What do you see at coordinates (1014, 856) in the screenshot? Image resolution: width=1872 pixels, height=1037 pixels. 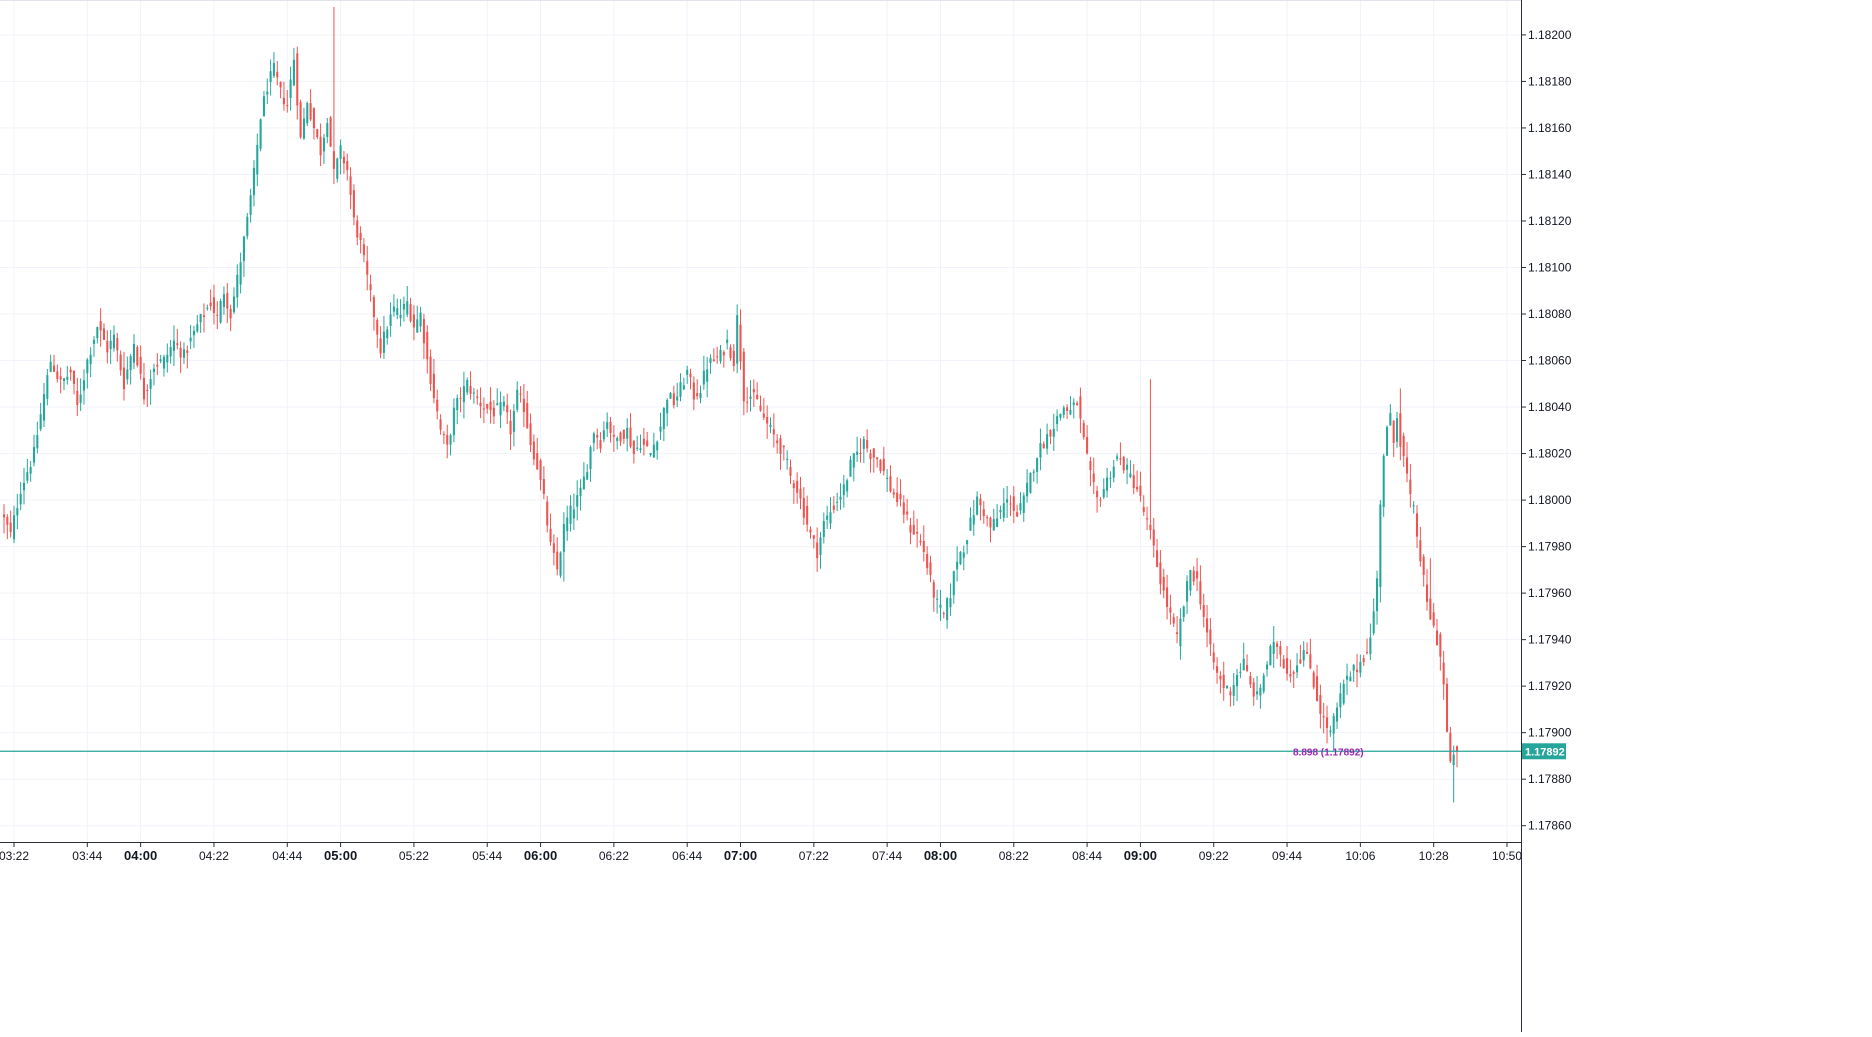 I see `x-tick-label: 08:22` at bounding box center [1014, 856].